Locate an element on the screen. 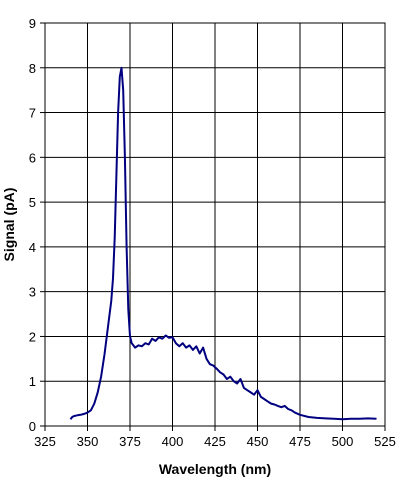  y-axis-title: Signal (pA) is located at coordinates (9, 225).